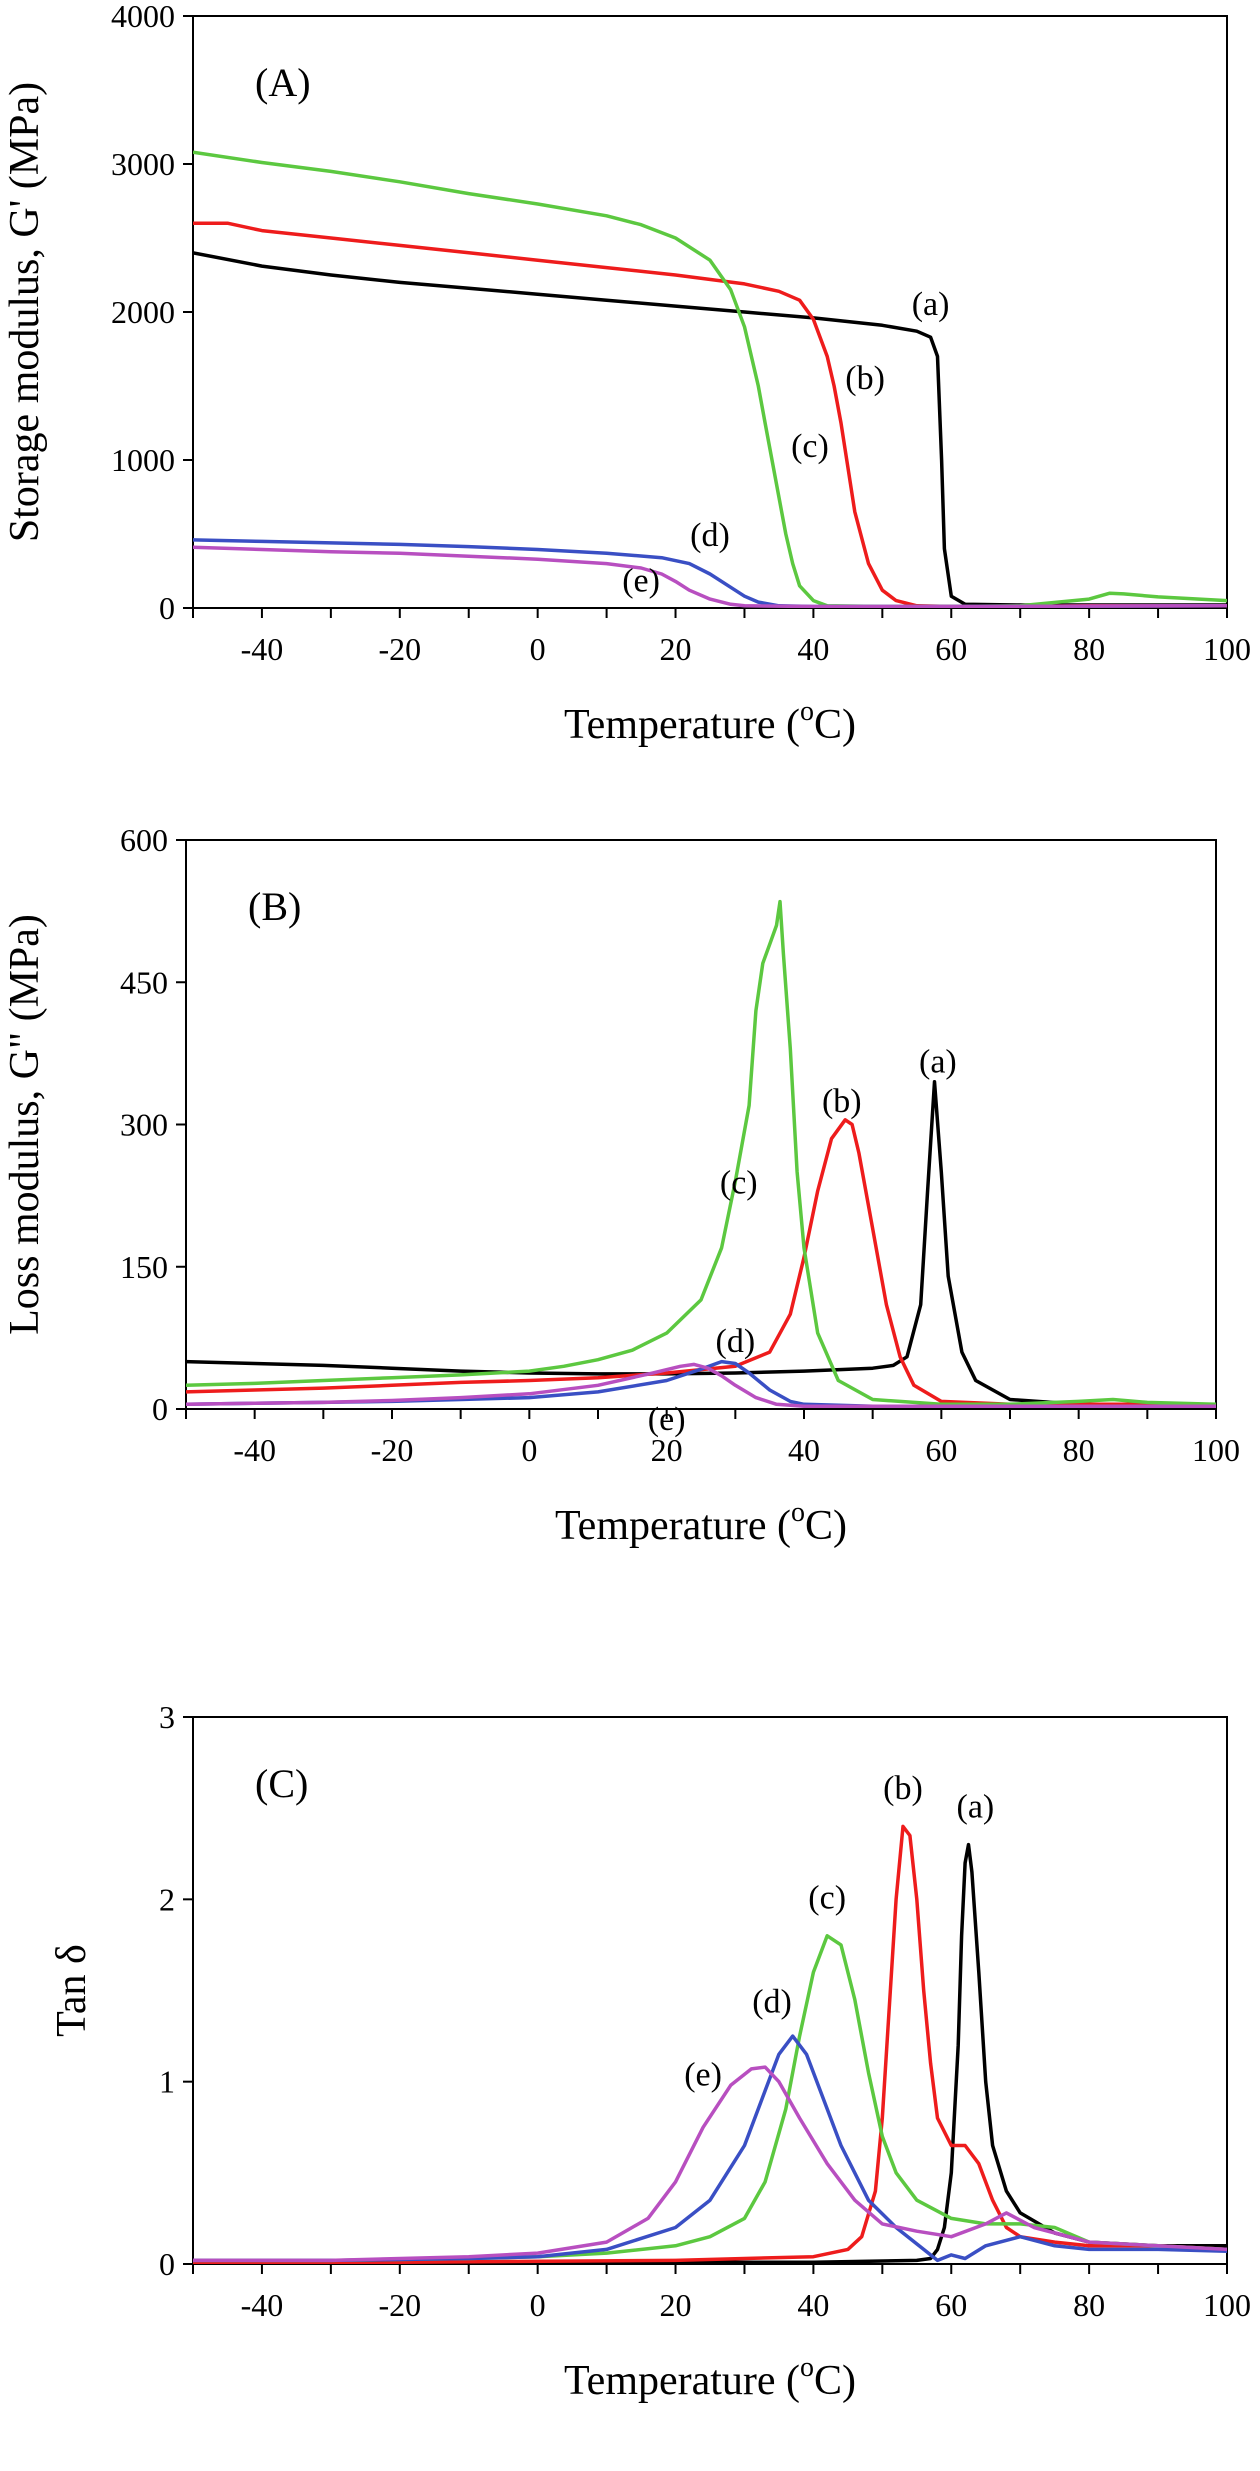  Describe the element at coordinates (167, 2082) in the screenshot. I see `y-tick-label: 1` at that location.